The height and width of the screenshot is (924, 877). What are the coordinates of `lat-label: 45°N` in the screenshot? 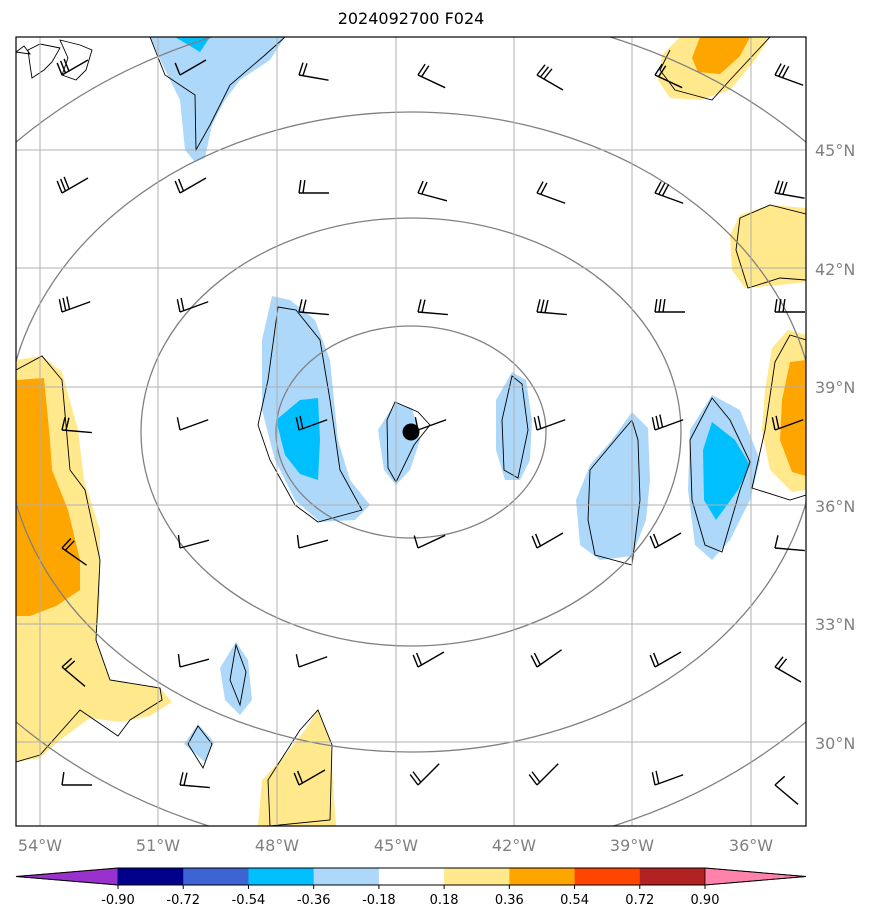 It's located at (835, 150).